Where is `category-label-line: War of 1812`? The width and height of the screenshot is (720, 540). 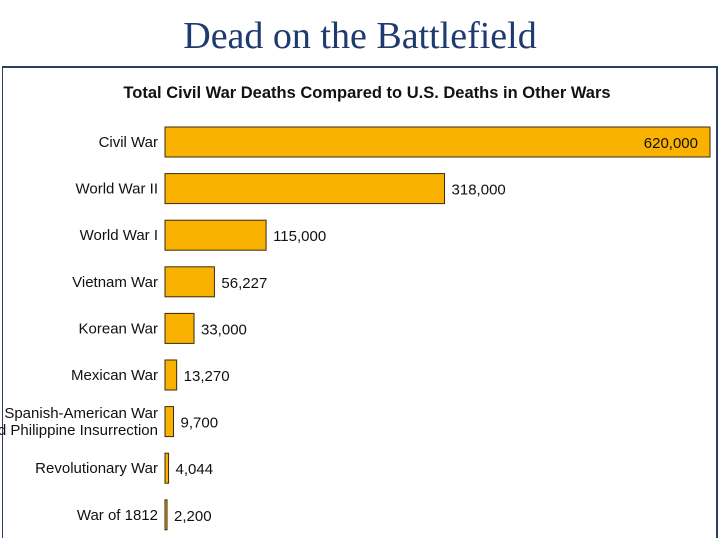 category-label-line: War of 1812 is located at coordinates (117, 515).